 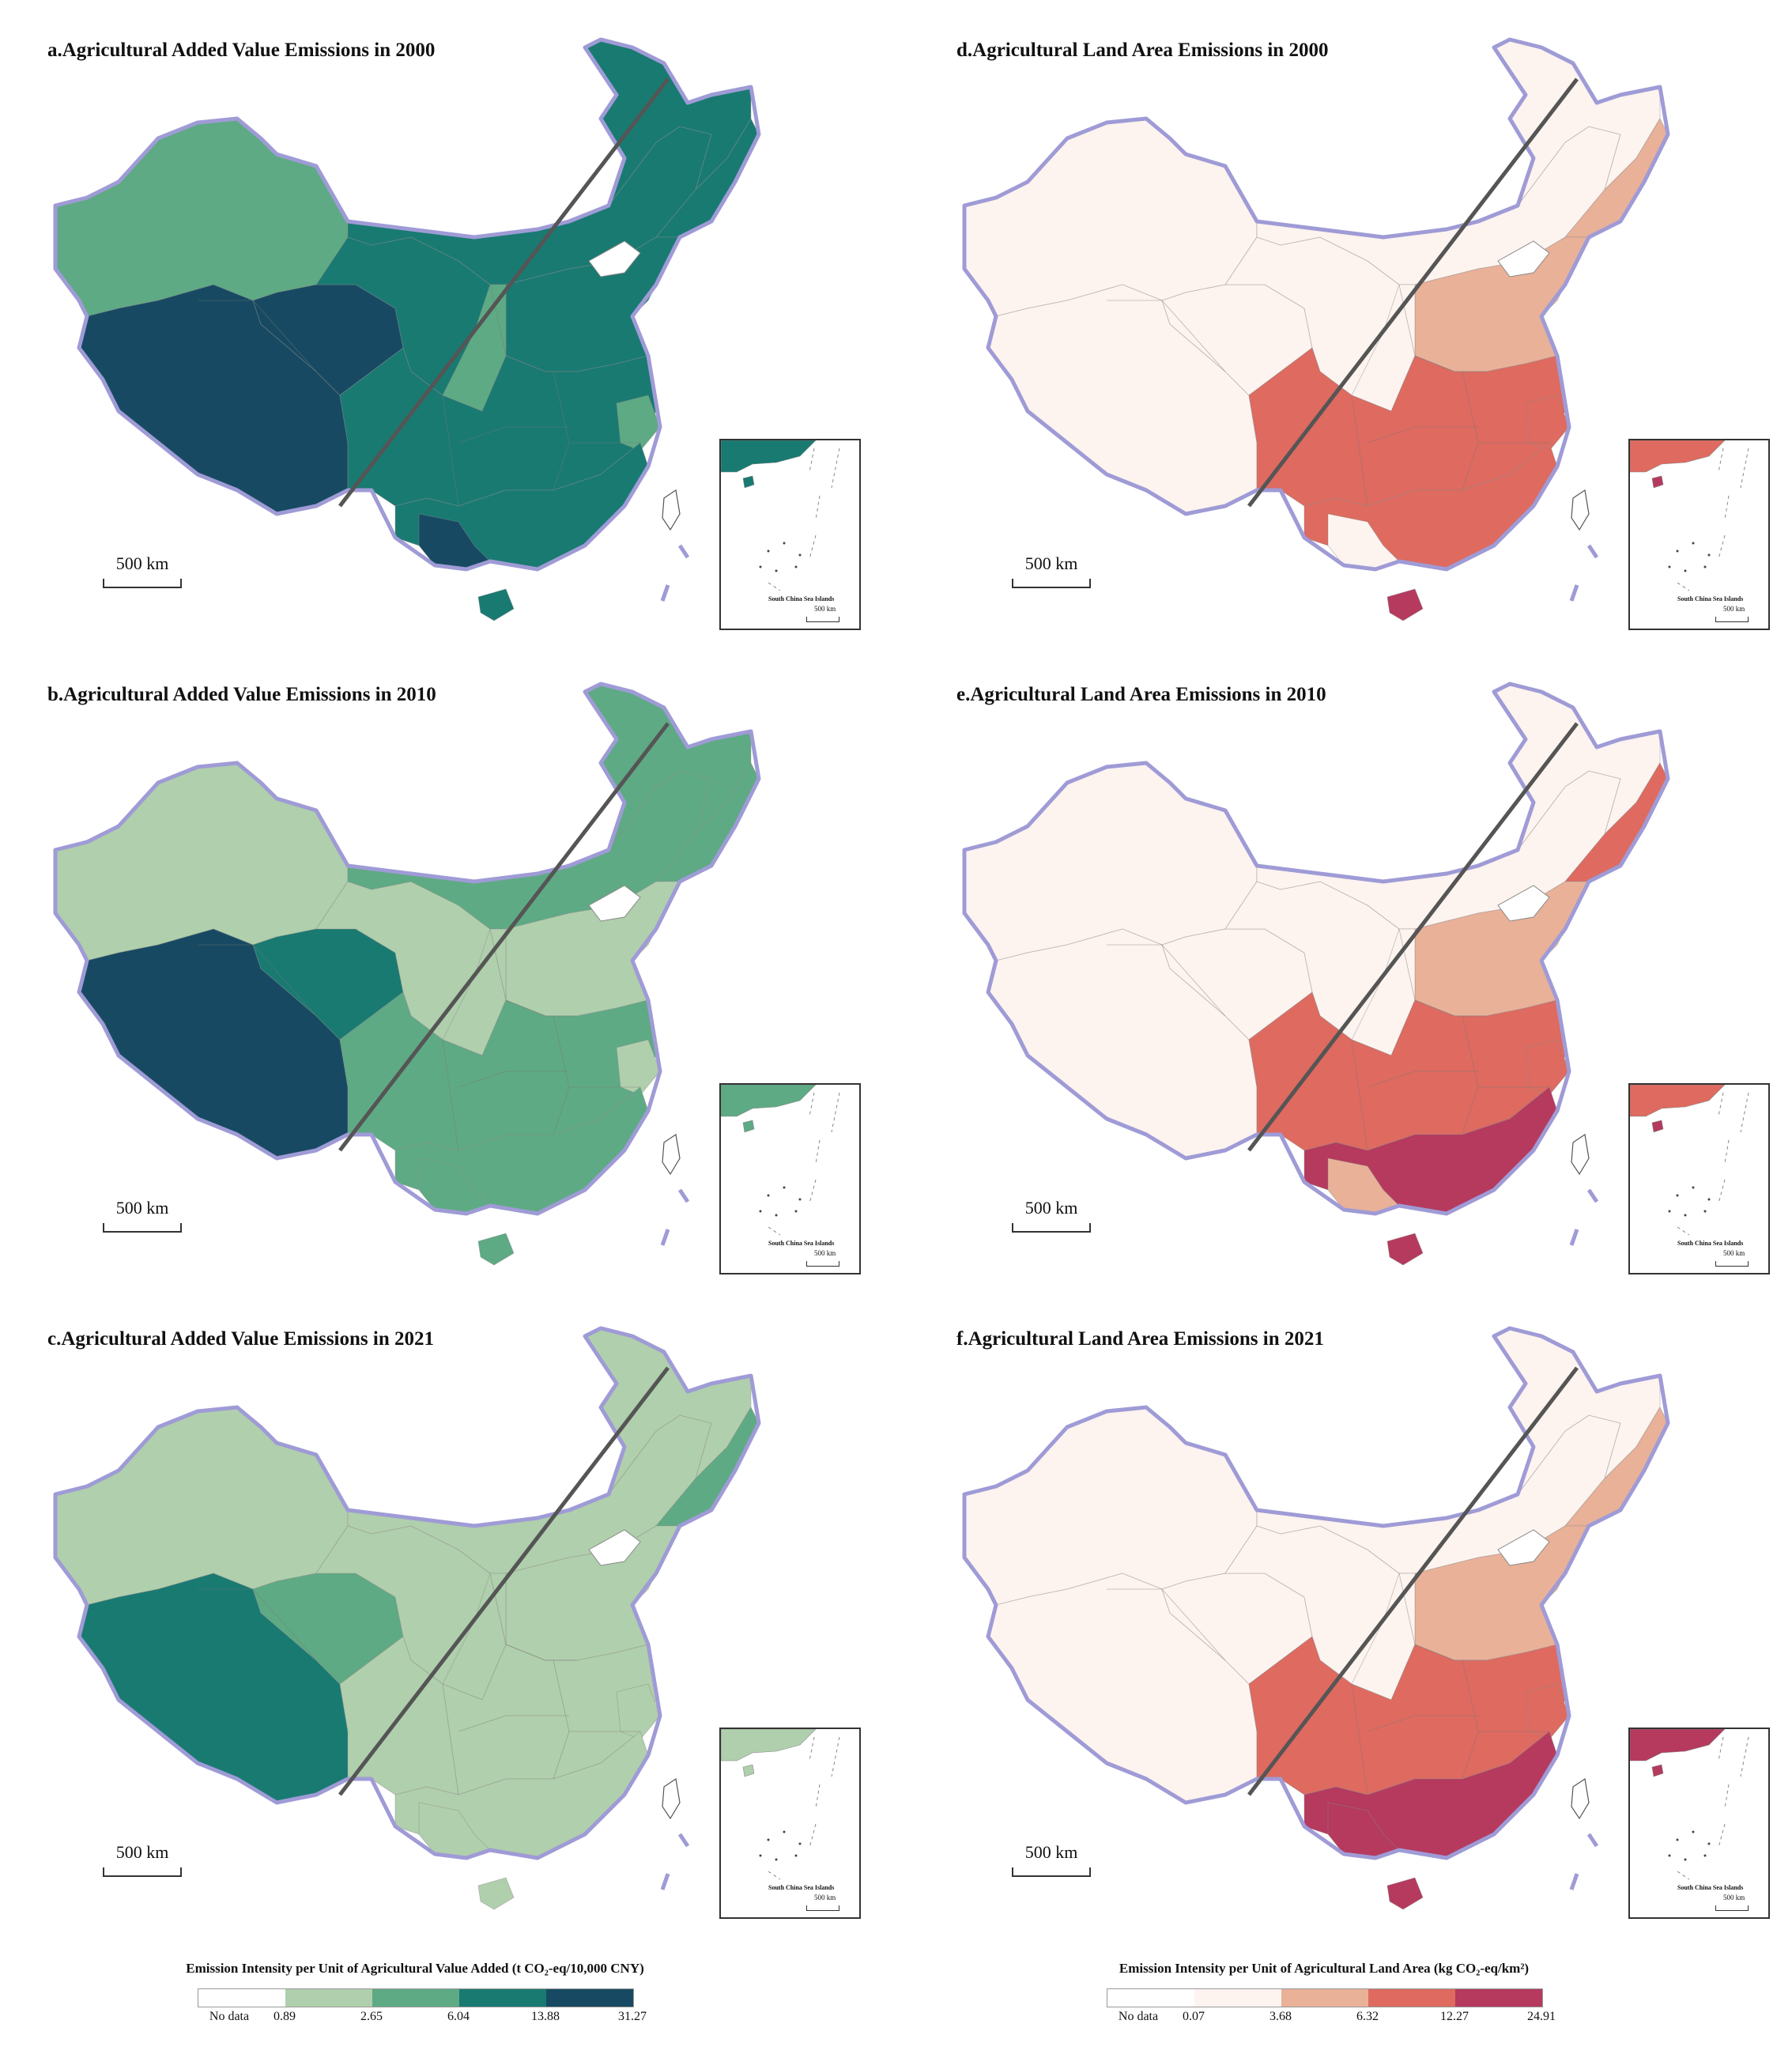 I want to click on legend-tick-label: 24.91, so click(x=1541, y=2016).